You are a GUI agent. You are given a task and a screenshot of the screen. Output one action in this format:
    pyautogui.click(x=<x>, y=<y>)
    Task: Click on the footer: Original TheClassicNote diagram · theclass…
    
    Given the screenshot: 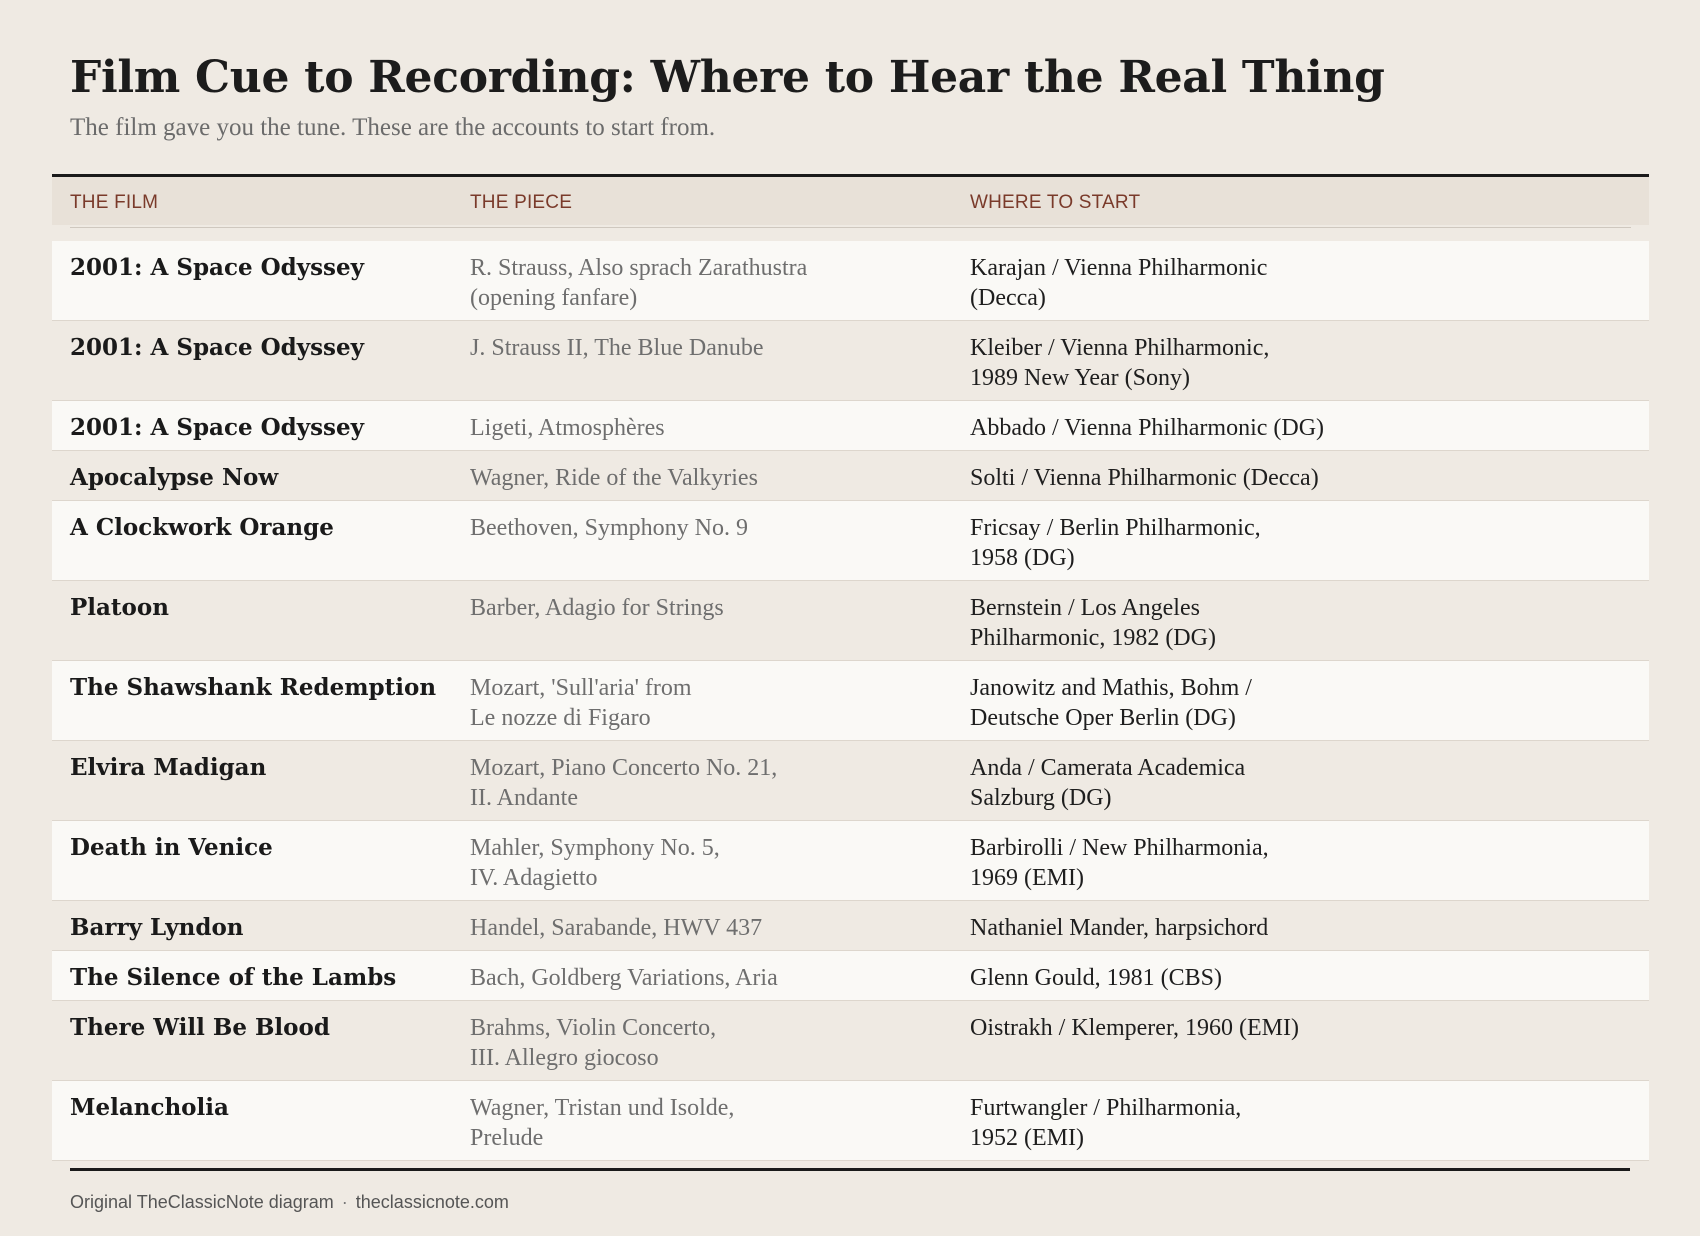 What is the action you would take?
    pyautogui.click(x=289, y=1202)
    